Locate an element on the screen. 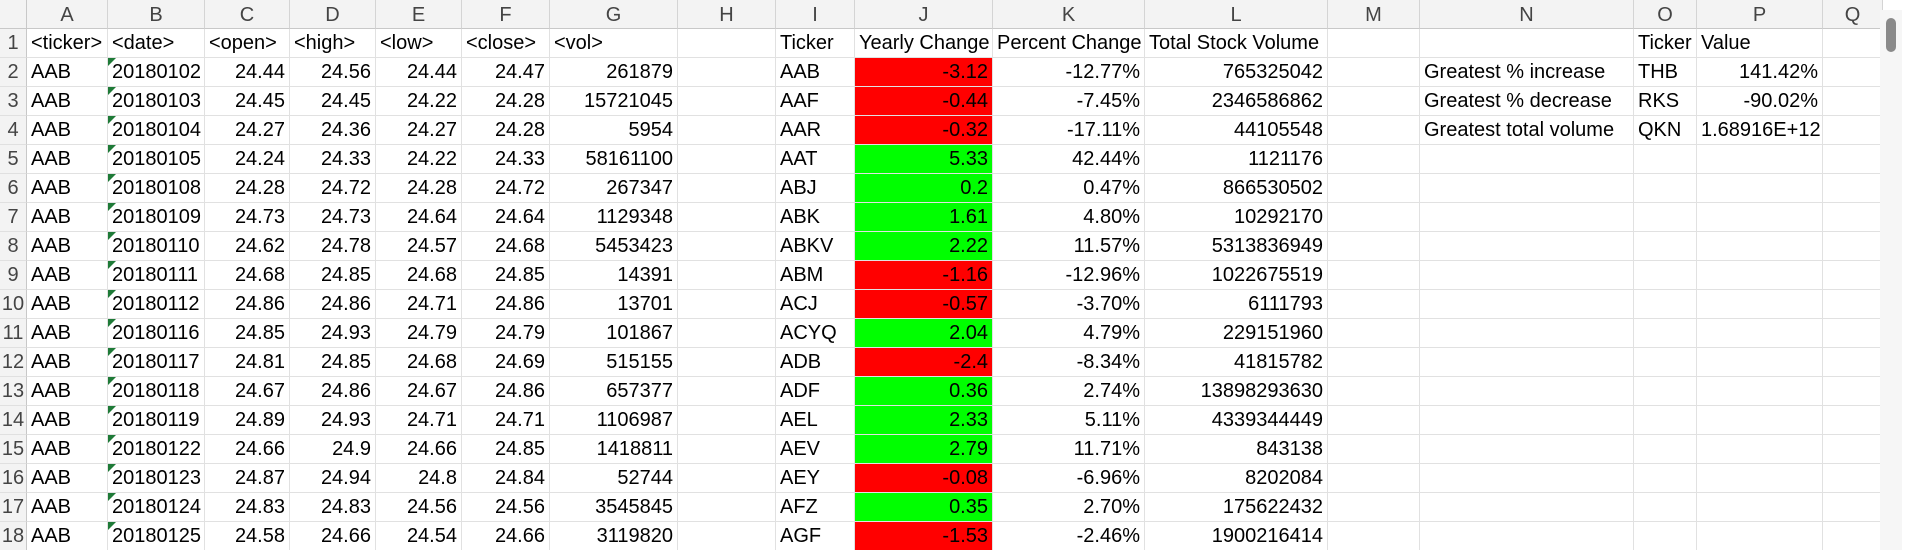 The height and width of the screenshot is (550, 1906). cell-o3: RKS is located at coordinates (1665, 101).